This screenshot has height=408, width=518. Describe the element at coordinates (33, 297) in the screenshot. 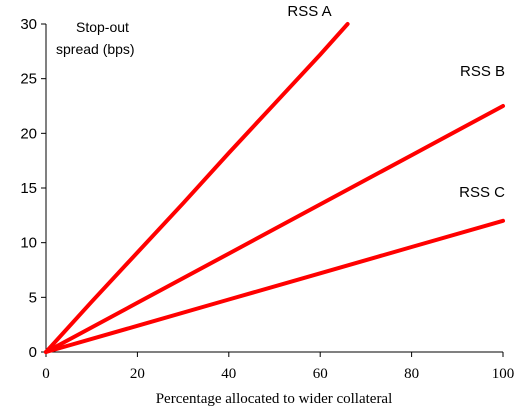

I see `y-tick-label: 5` at that location.